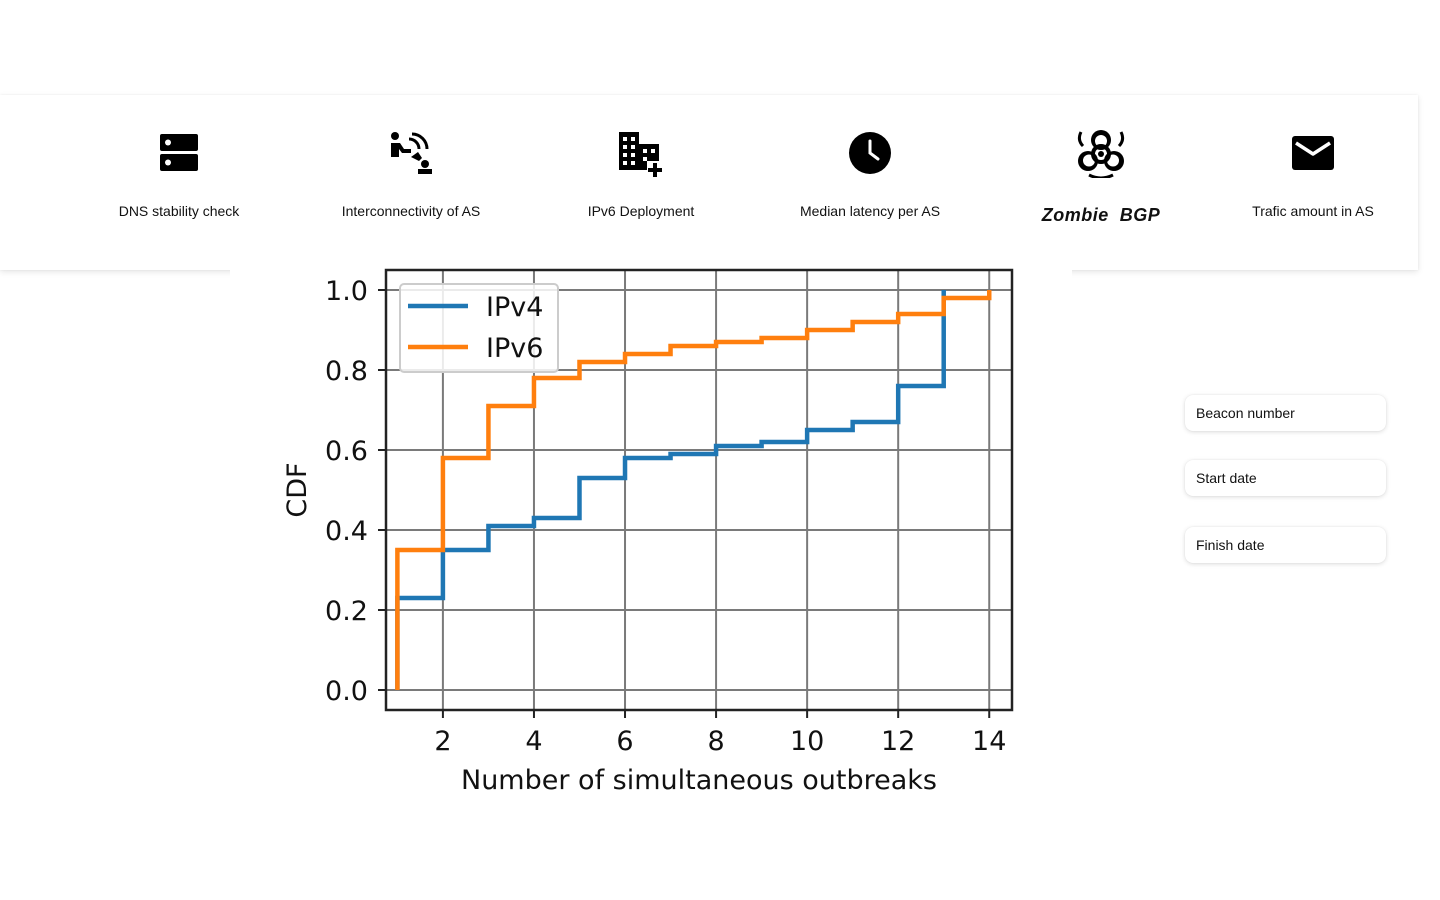  What do you see at coordinates (179, 182) in the screenshot?
I see `nav-item-dns-stability: DNS stability check` at bounding box center [179, 182].